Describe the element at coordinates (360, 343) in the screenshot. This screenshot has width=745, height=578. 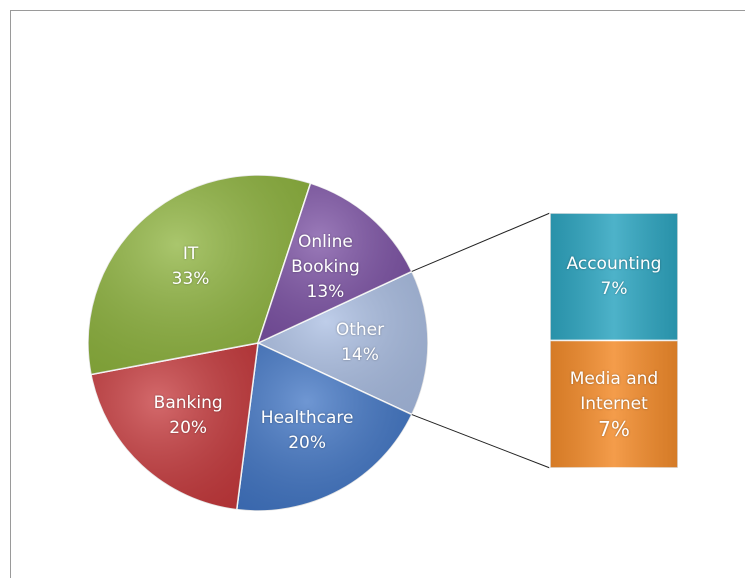
I see `data-label: Other 14%` at that location.